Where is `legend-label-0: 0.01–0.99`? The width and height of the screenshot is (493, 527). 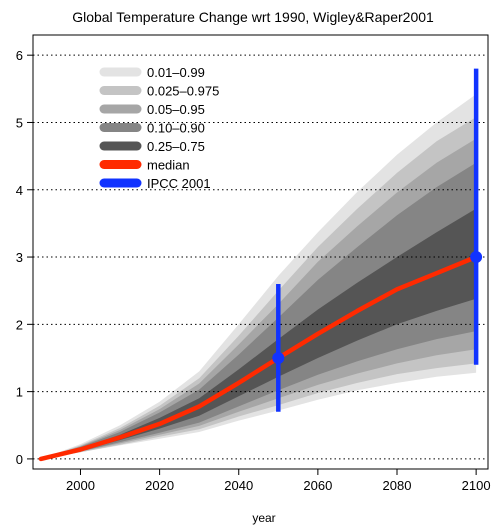
legend-label-0: 0.01–0.99 is located at coordinates (176, 72).